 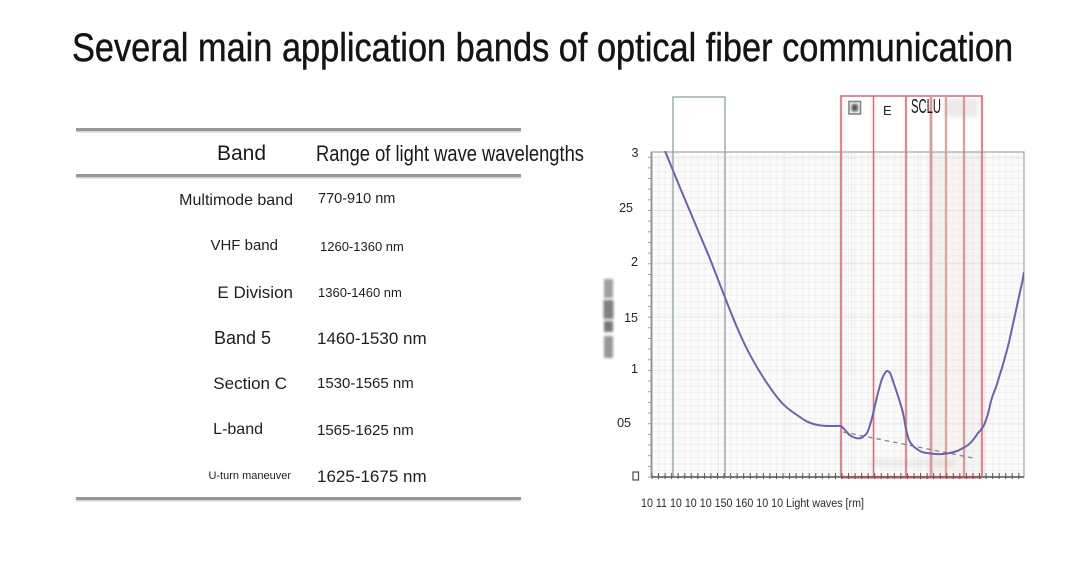 I want to click on svg-text: E, so click(x=887, y=110).